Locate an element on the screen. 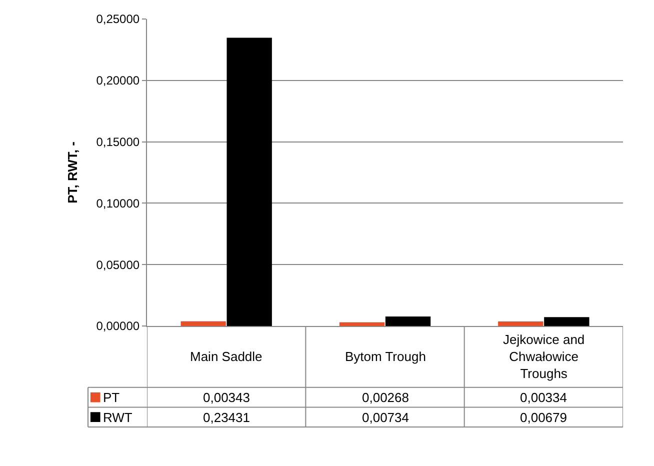  data-label: 0,00343 is located at coordinates (226, 397).